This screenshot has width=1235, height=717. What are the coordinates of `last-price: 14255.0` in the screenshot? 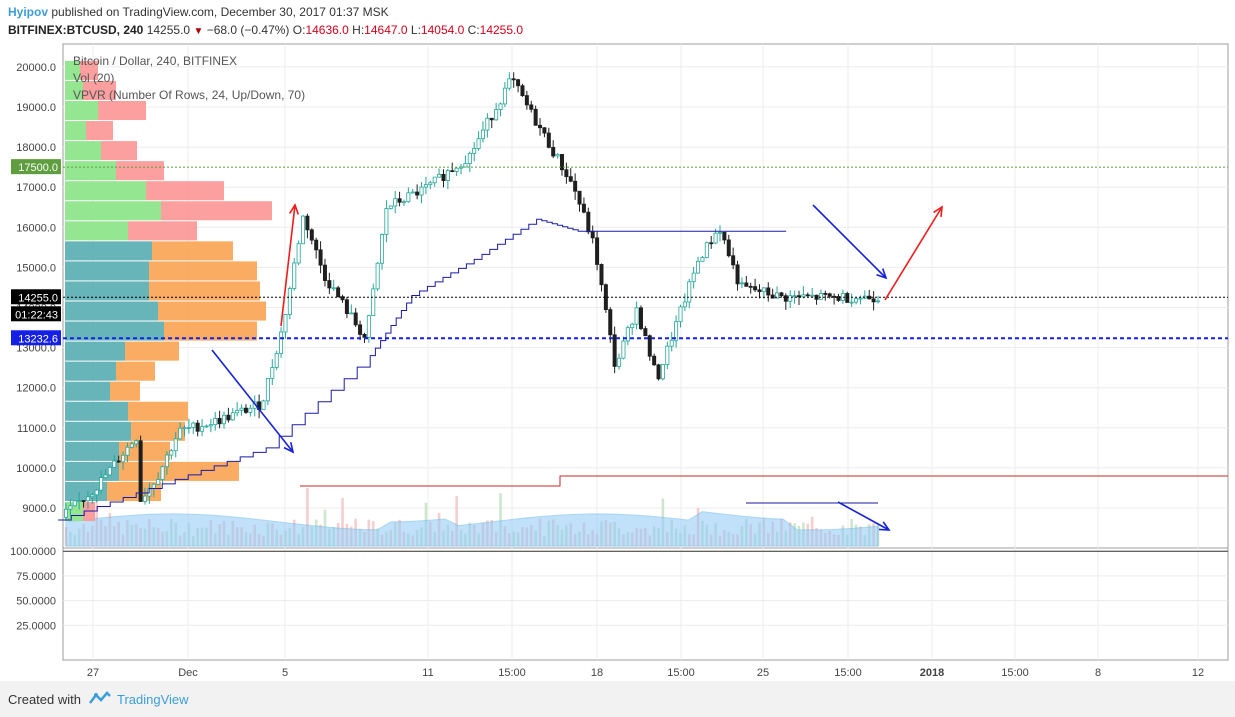 It's located at (168, 30).